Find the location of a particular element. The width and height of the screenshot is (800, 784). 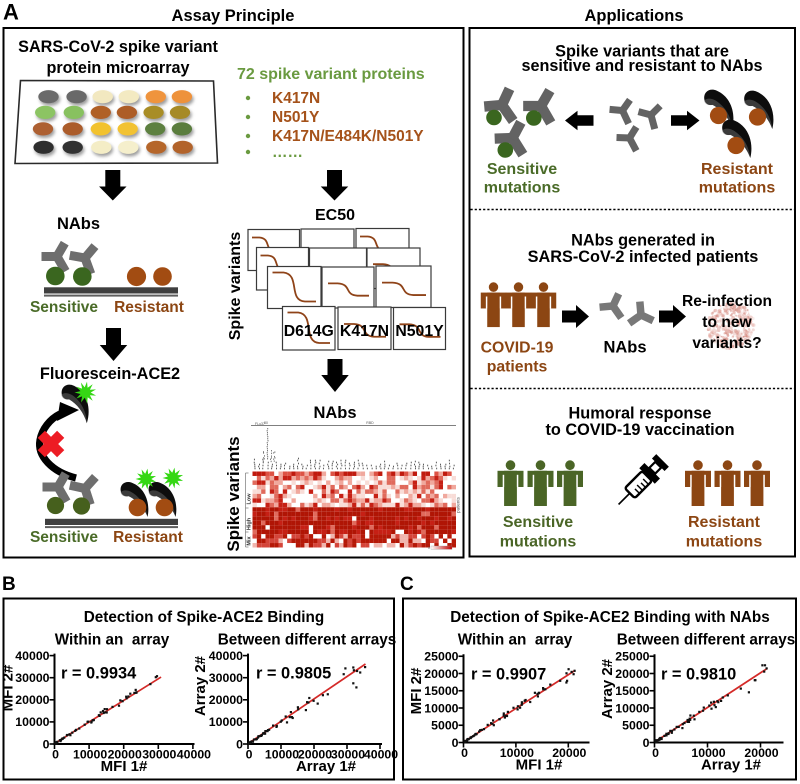

svg-text: COVID-19 is located at coordinates (517, 348).